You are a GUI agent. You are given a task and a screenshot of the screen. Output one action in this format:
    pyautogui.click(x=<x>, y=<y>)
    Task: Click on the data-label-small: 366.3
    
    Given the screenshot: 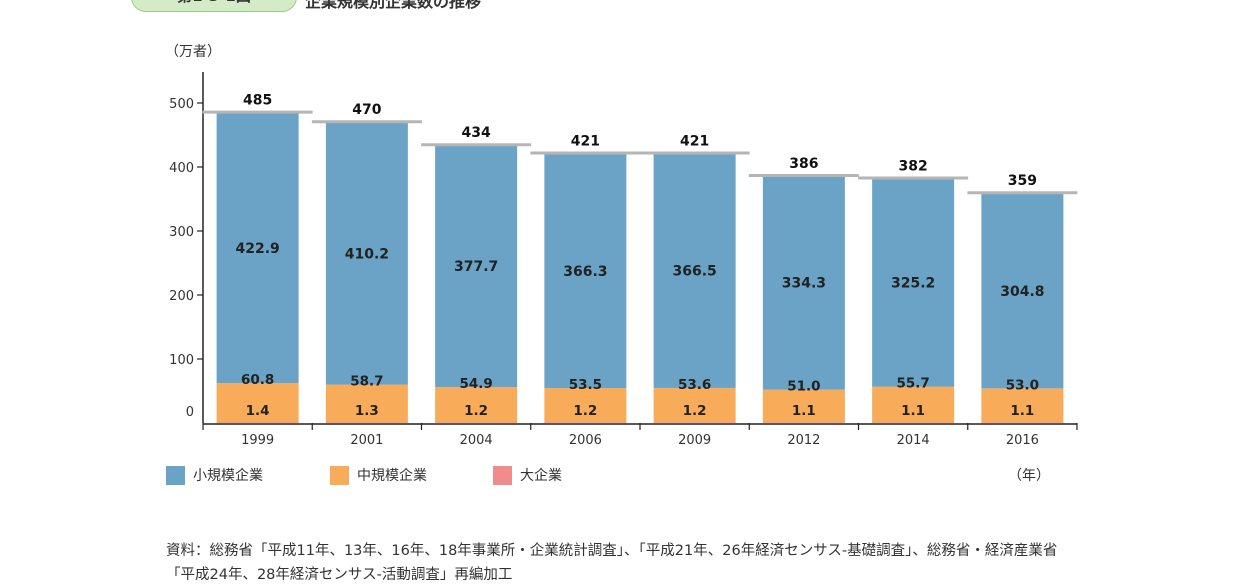 What is the action you would take?
    pyautogui.click(x=585, y=272)
    